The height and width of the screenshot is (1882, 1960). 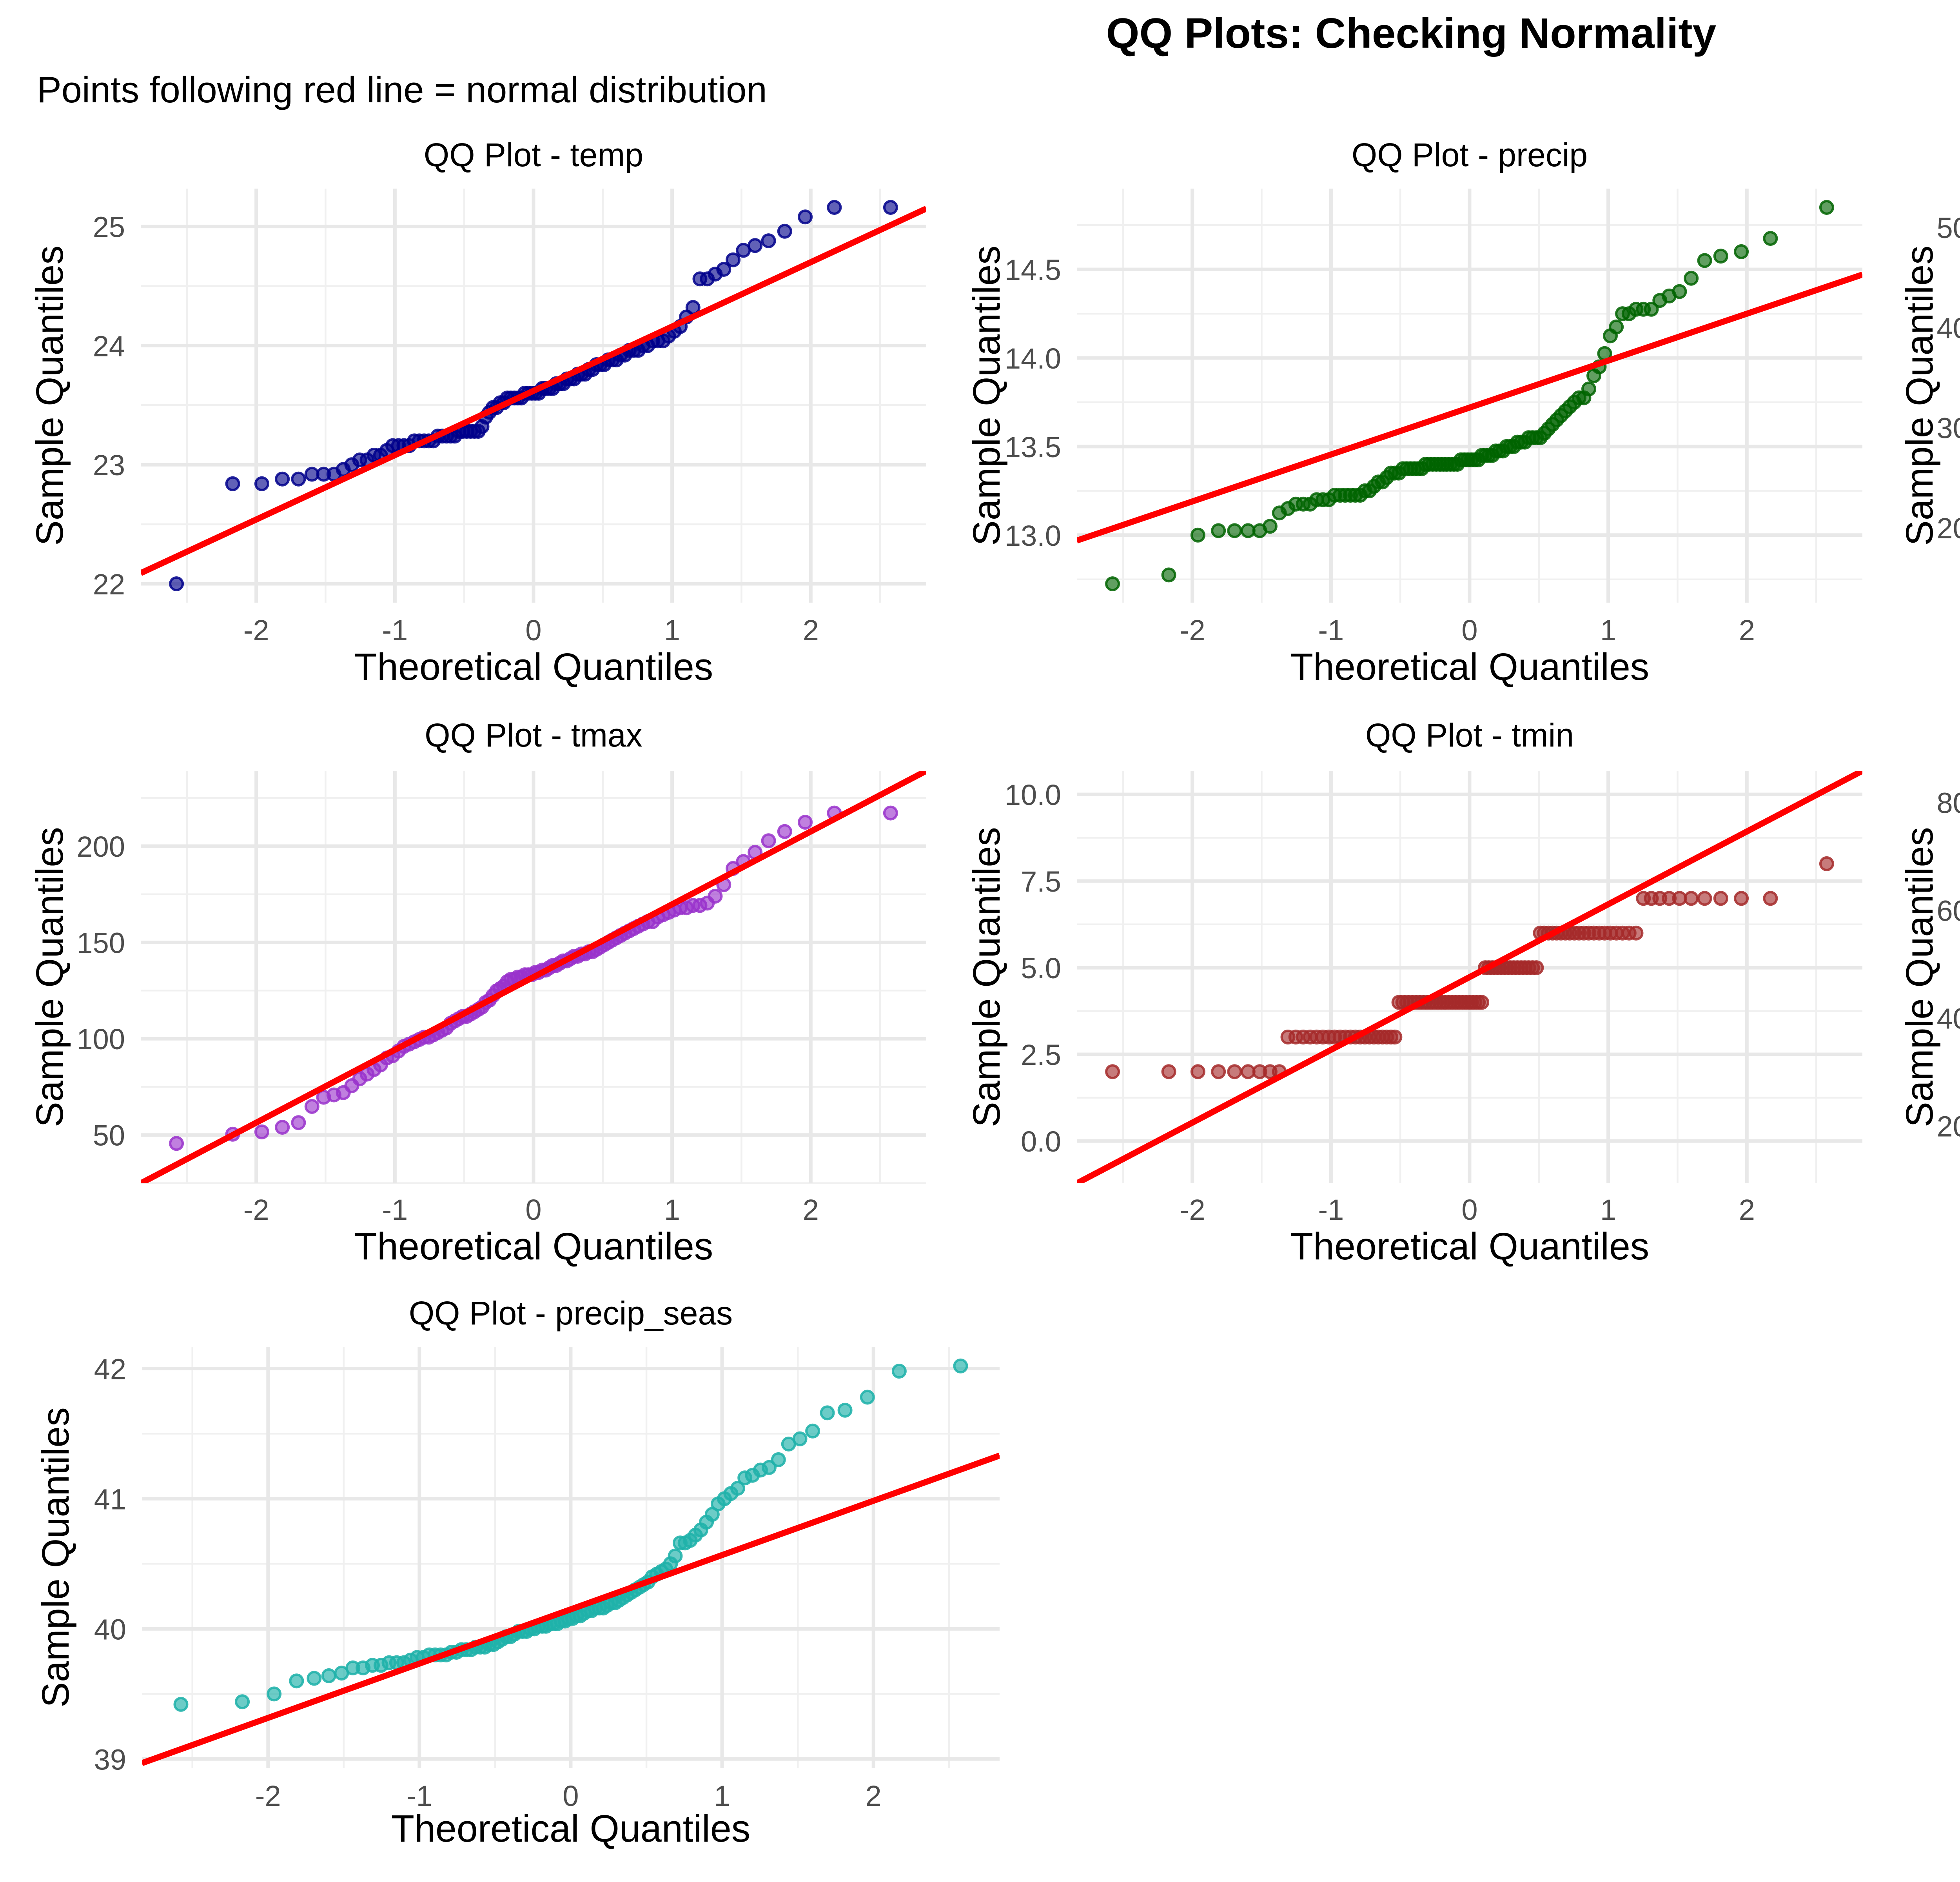 What do you see at coordinates (1948, 228) in the screenshot?
I see `svg-text: 500` at bounding box center [1948, 228].